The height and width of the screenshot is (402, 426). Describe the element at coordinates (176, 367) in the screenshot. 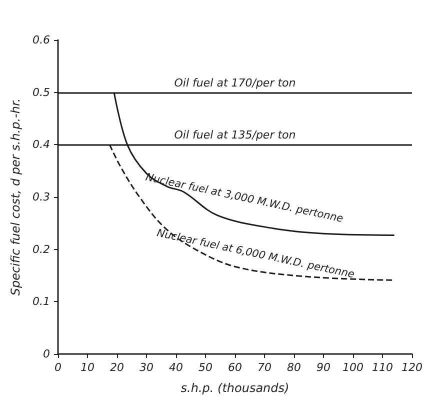

I see `x-tick-label: 40` at that location.